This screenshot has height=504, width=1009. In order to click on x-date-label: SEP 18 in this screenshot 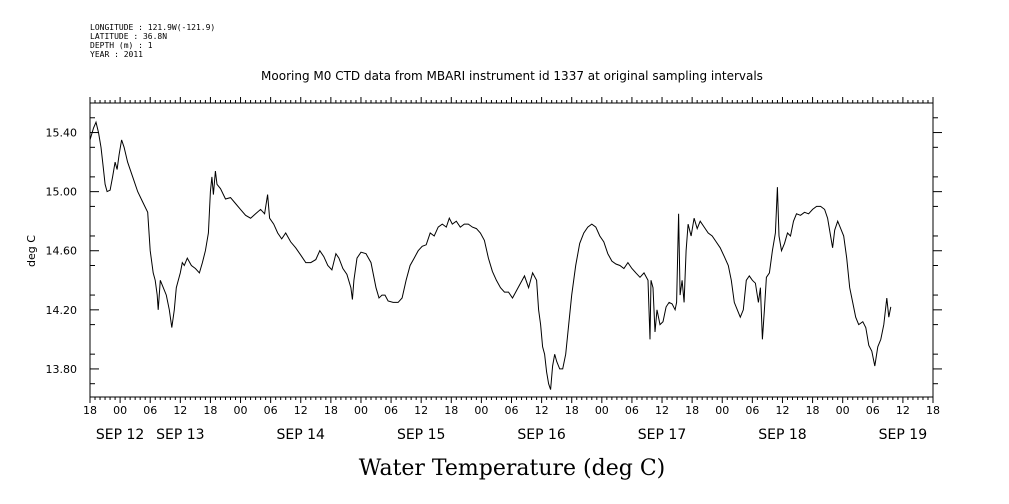, I will do `click(782, 435)`.